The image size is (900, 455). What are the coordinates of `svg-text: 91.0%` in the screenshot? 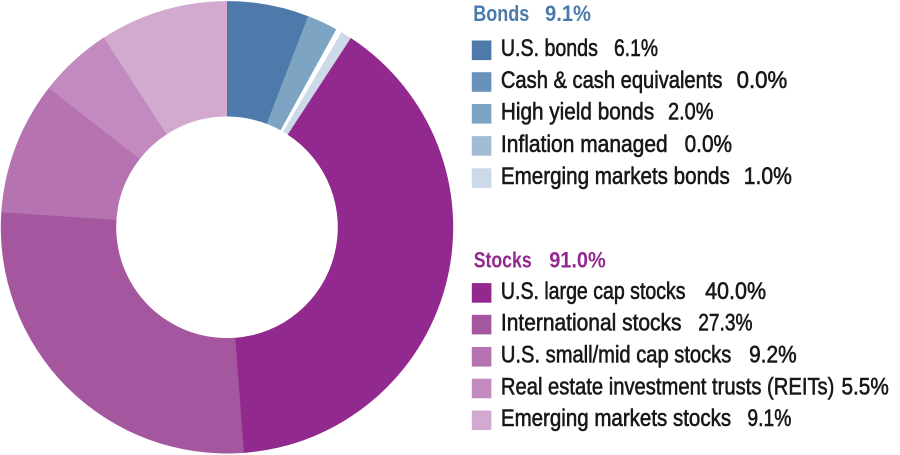 It's located at (577, 259).